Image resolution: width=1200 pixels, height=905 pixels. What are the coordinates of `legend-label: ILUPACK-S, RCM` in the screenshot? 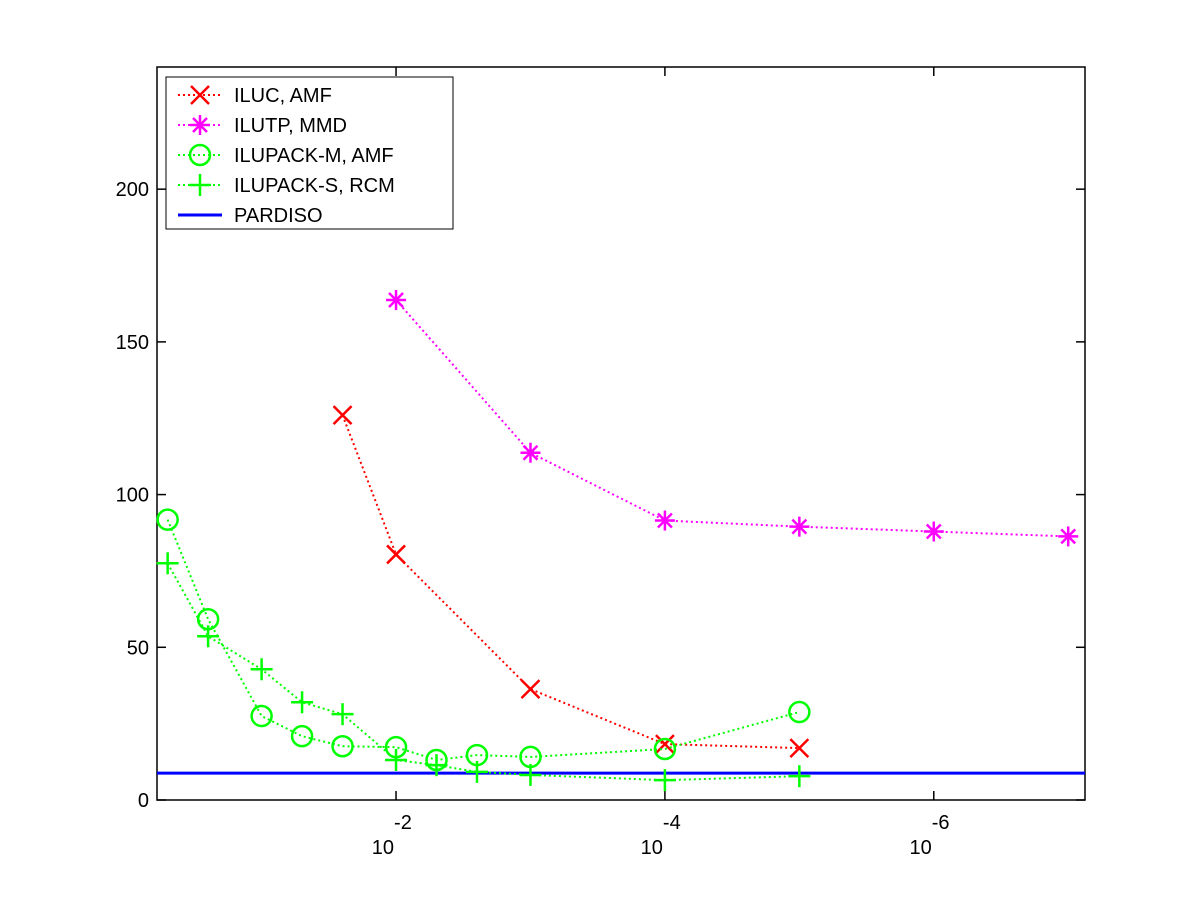 It's located at (314, 186).